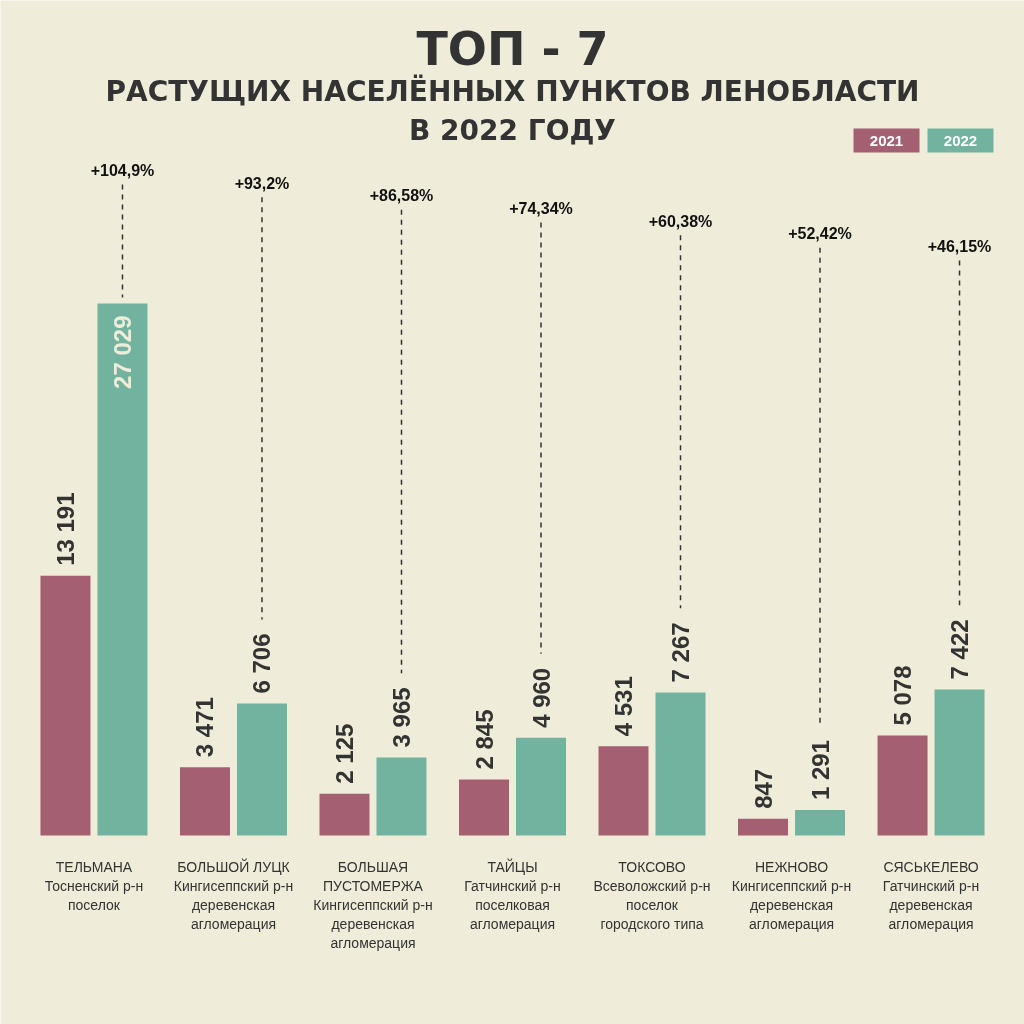 Image resolution: width=1024 pixels, height=1024 pixels. Describe the element at coordinates (401, 717) in the screenshot. I see `data-label: 3 965` at that location.